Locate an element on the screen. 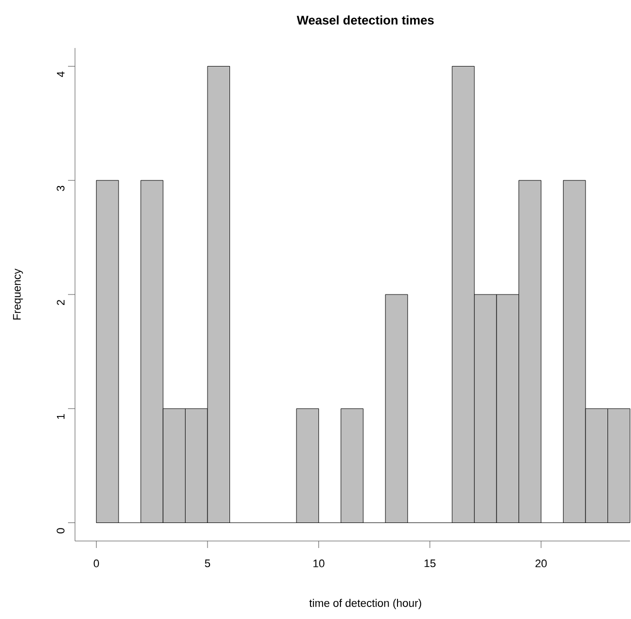  y-tick-label: 0 is located at coordinates (60, 531).